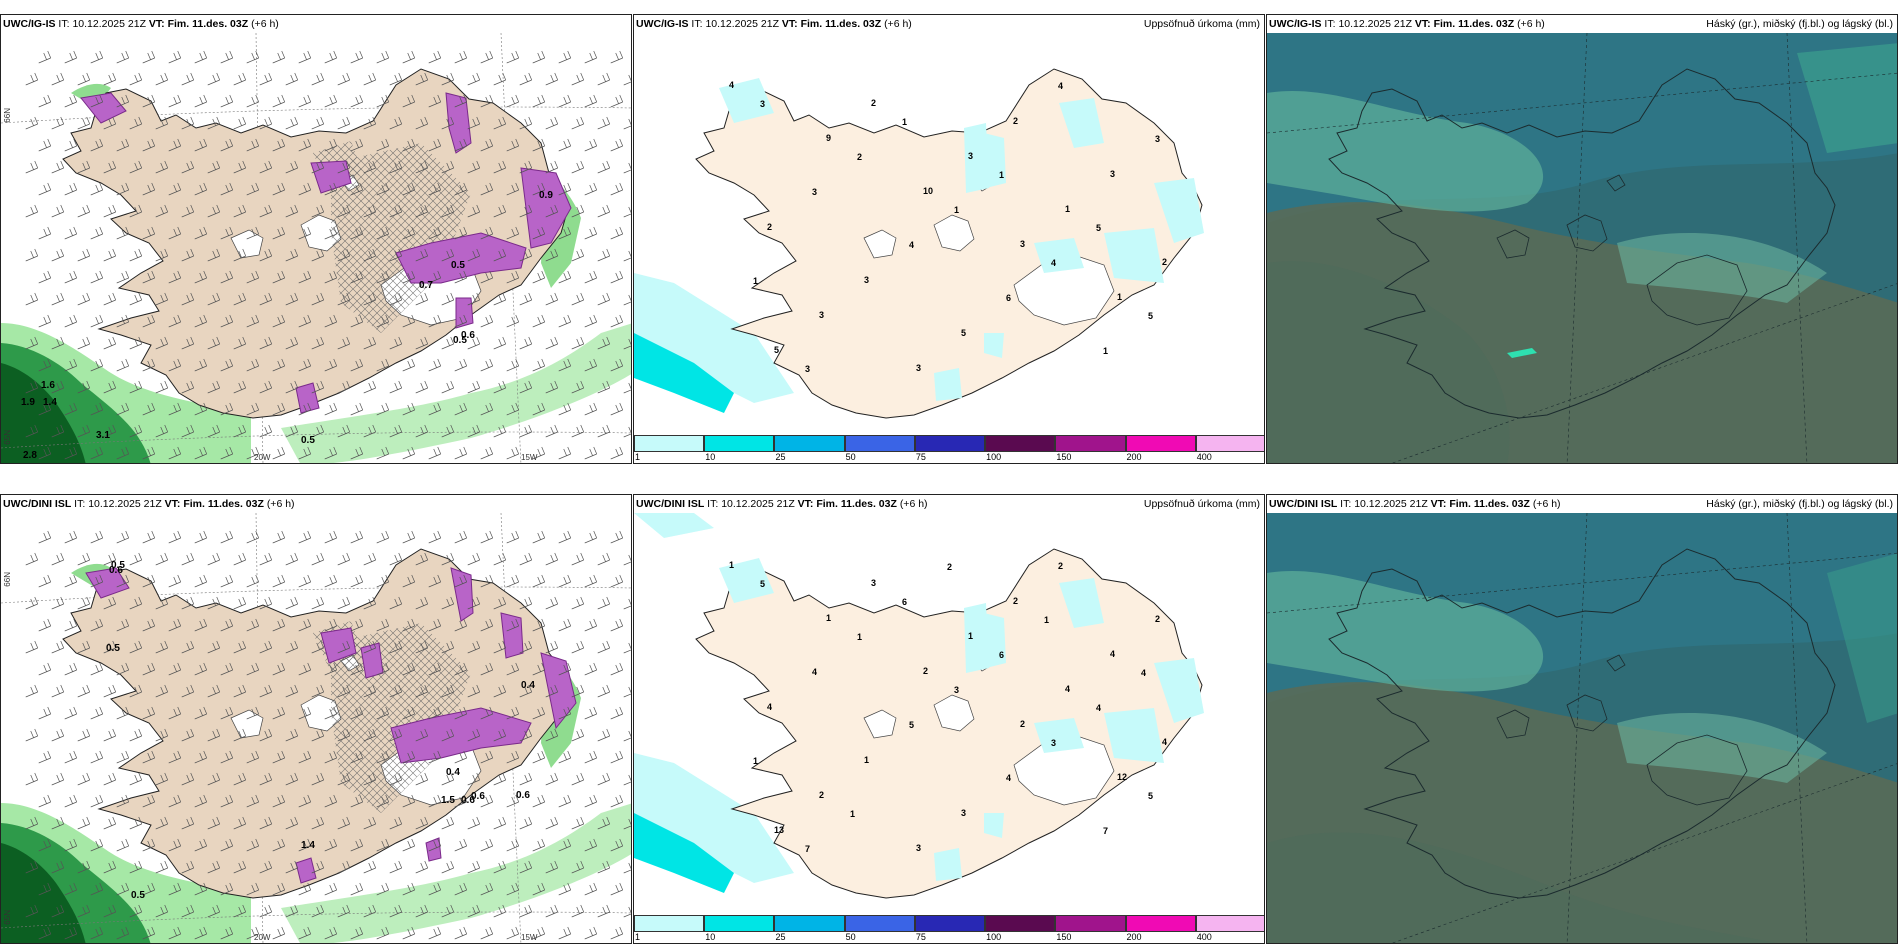 This screenshot has height=950, width=1900. What do you see at coordinates (1150, 796) in the screenshot?
I see `precip-value: 5` at bounding box center [1150, 796].